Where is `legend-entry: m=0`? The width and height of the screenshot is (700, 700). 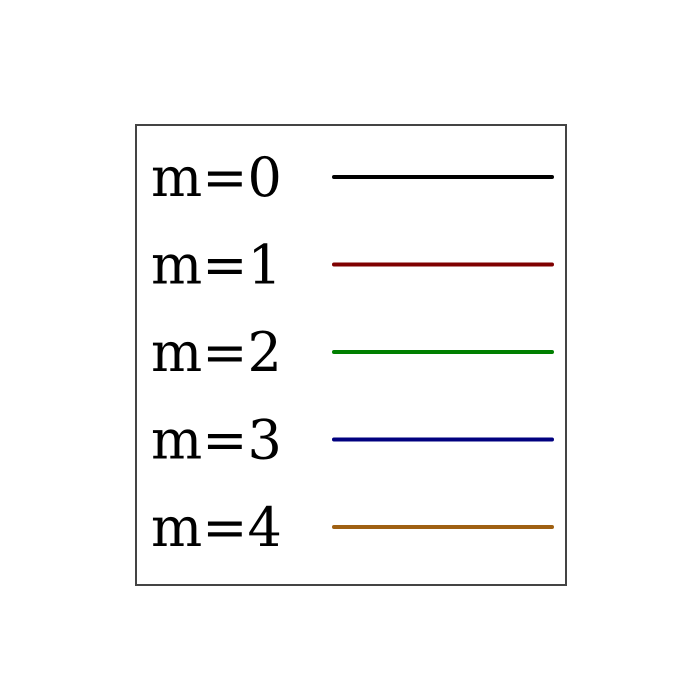 legend-entry: m=0 is located at coordinates (352, 177).